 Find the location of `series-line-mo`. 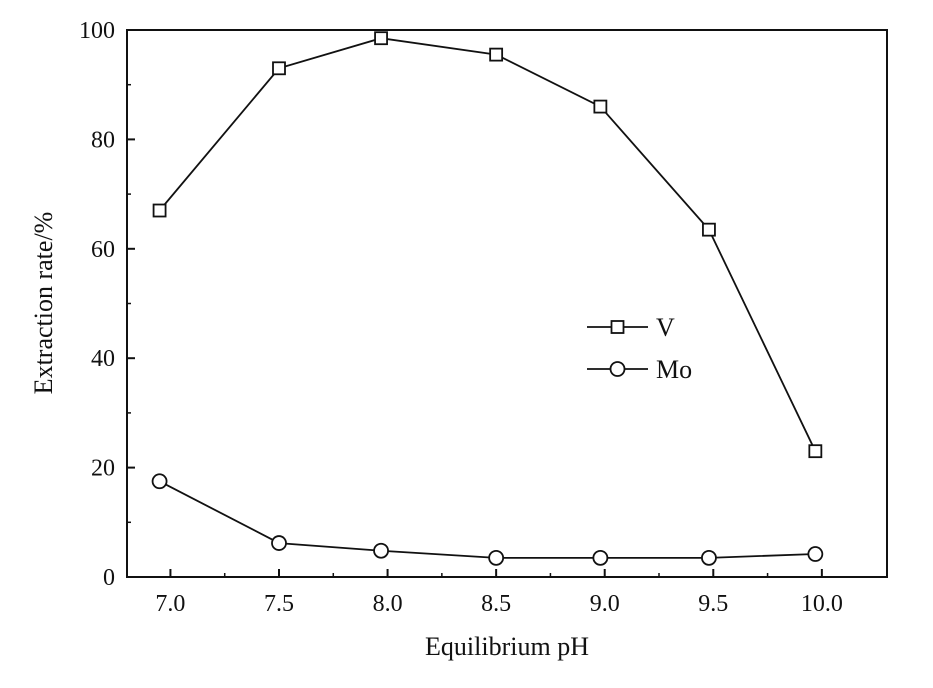

series-line-mo is located at coordinates (487, 519).